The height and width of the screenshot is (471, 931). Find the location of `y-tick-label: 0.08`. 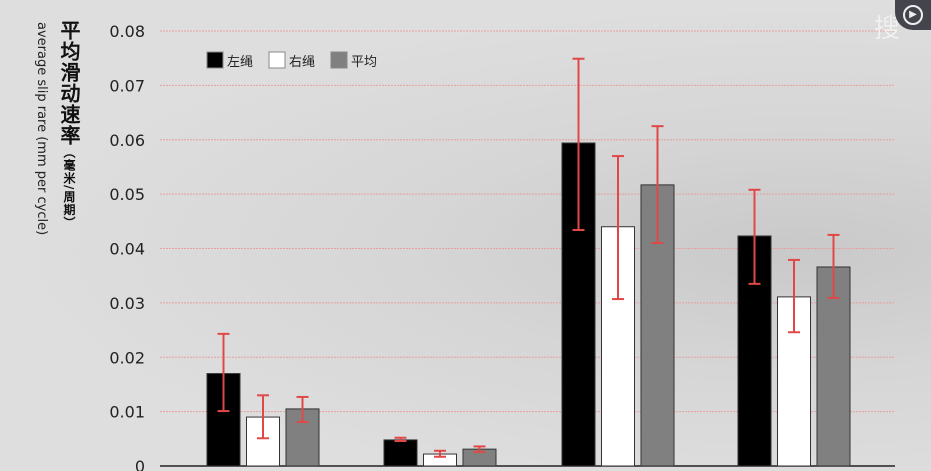

y-tick-label: 0.08 is located at coordinates (127, 31).